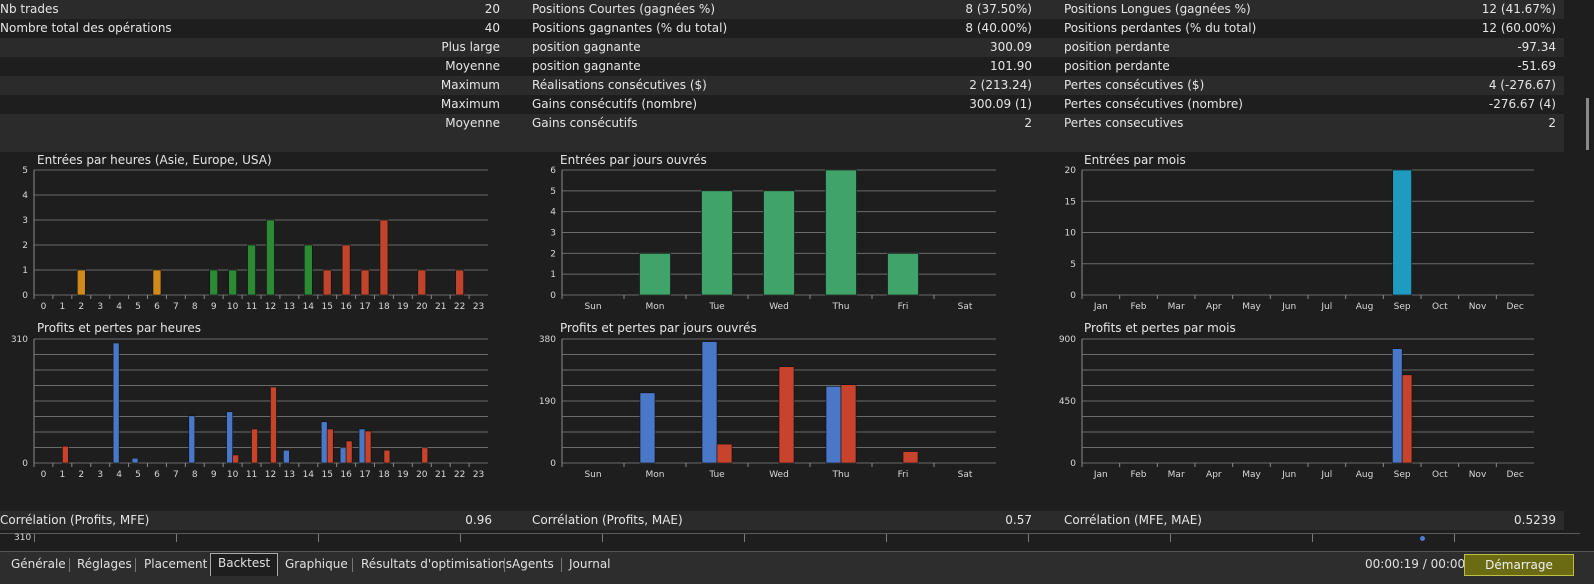 The width and height of the screenshot is (1594, 584). I want to click on x-tick-label: Apr, so click(1214, 307).